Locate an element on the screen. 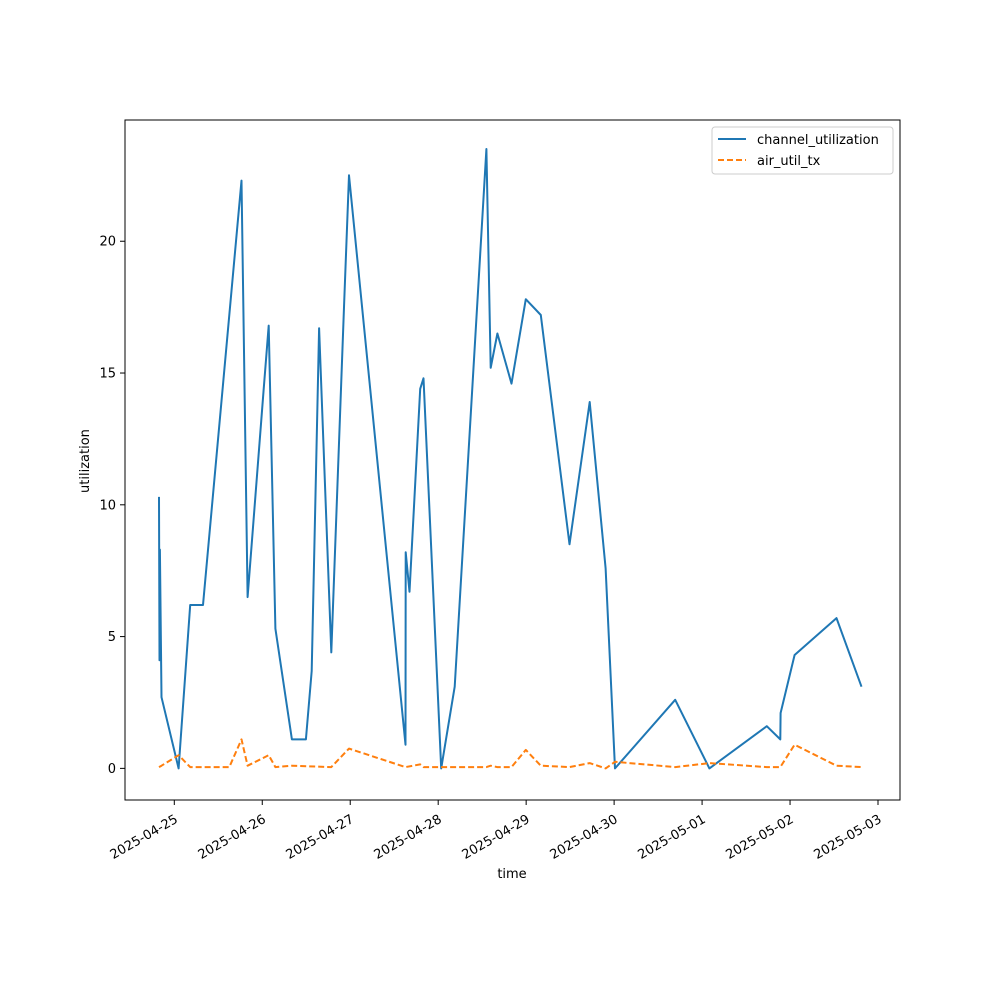 Image resolution: width=1000 pixels, height=1000 pixels. y-tick-label: 20 is located at coordinates (107, 242).